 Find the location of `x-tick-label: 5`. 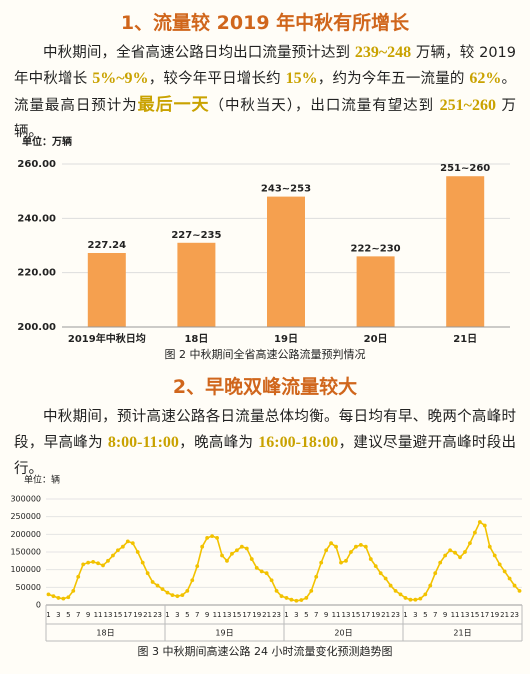

x-tick-label: 5 is located at coordinates (68, 615).